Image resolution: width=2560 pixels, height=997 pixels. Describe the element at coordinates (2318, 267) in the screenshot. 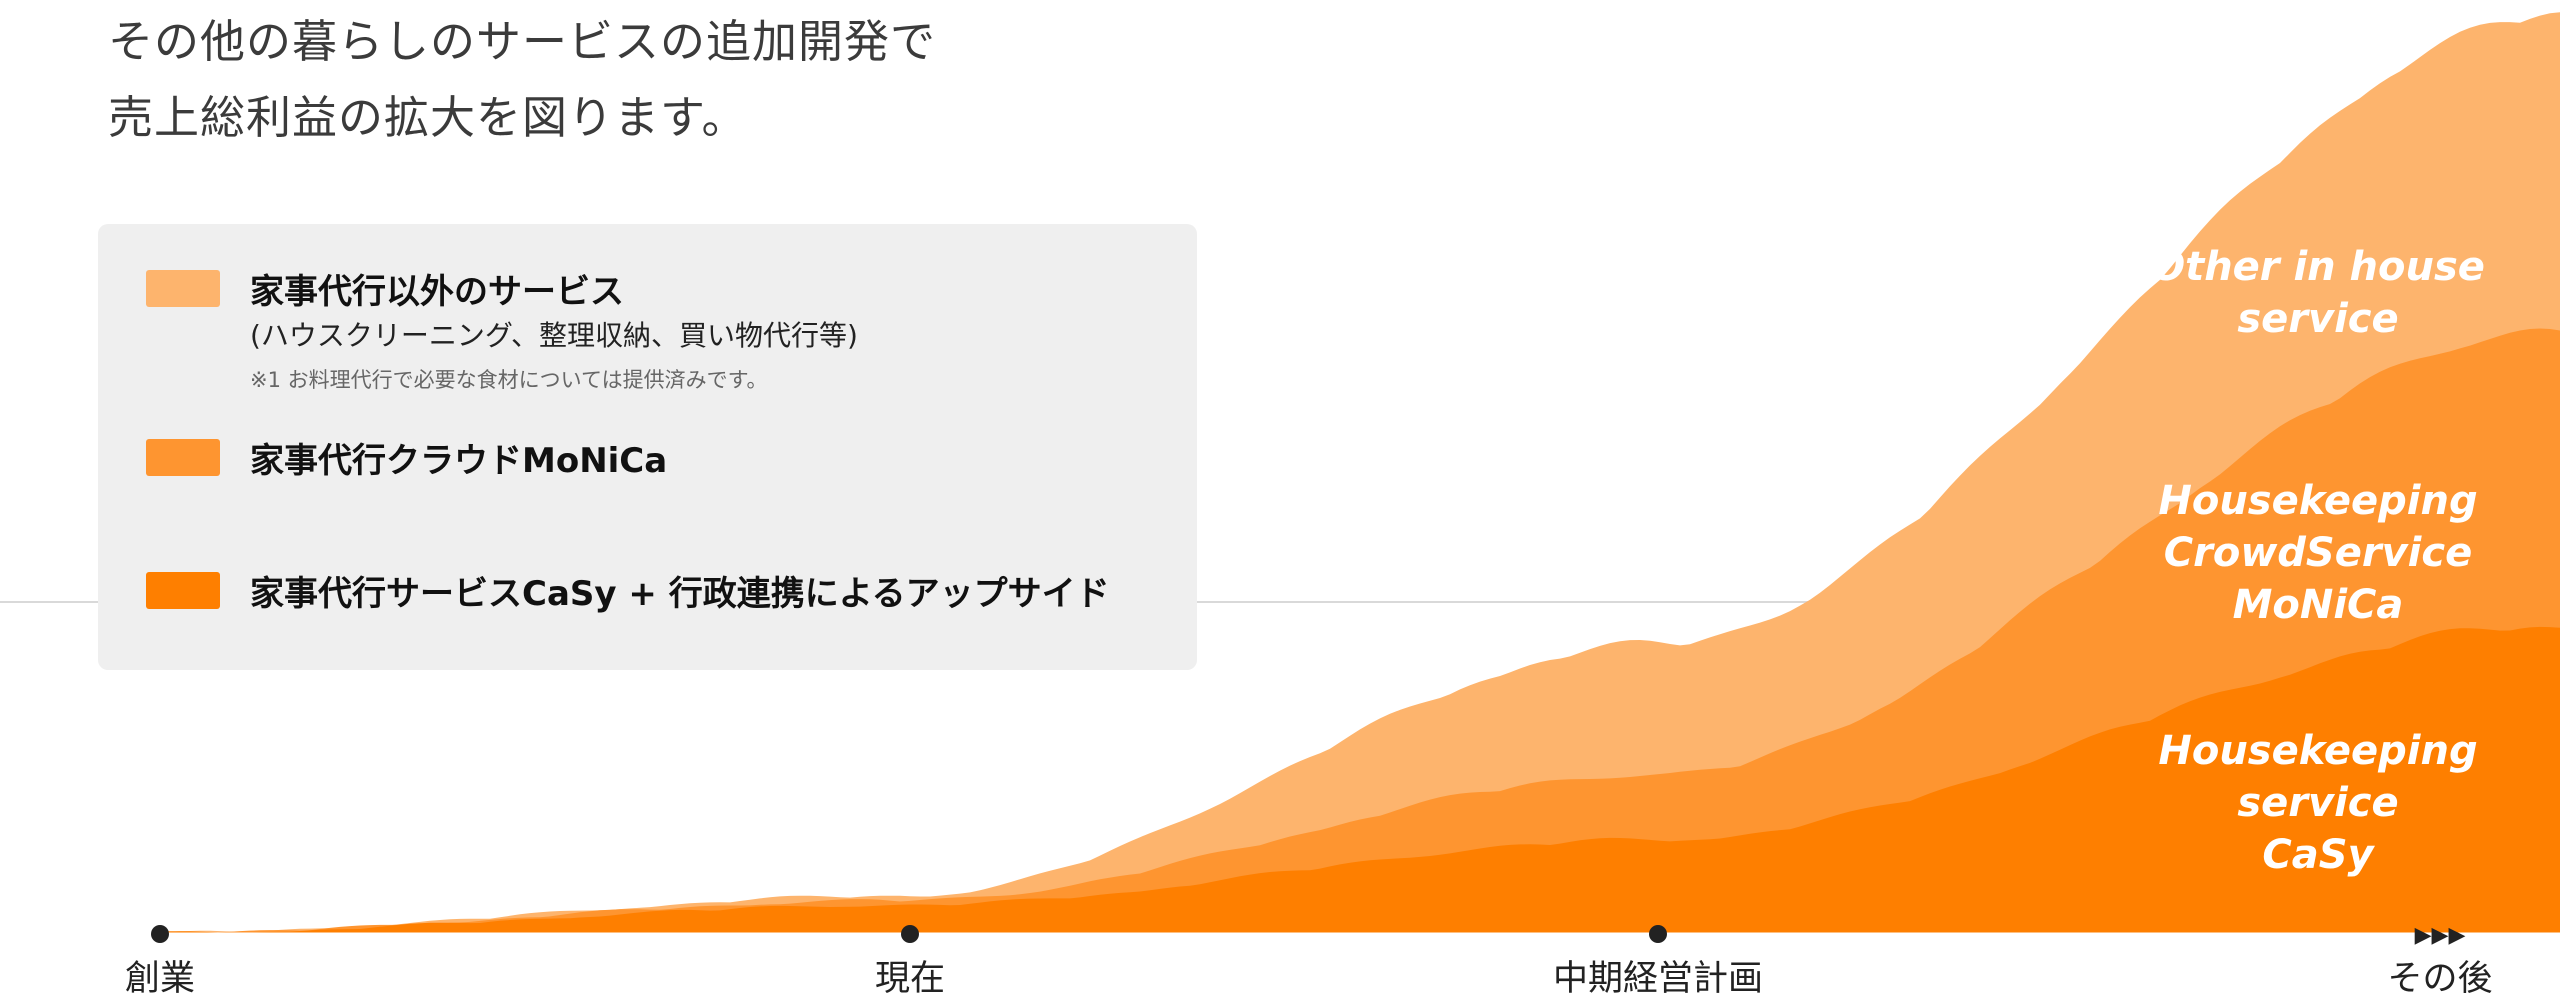

I see `series-label-3-line-1: Other in house` at that location.